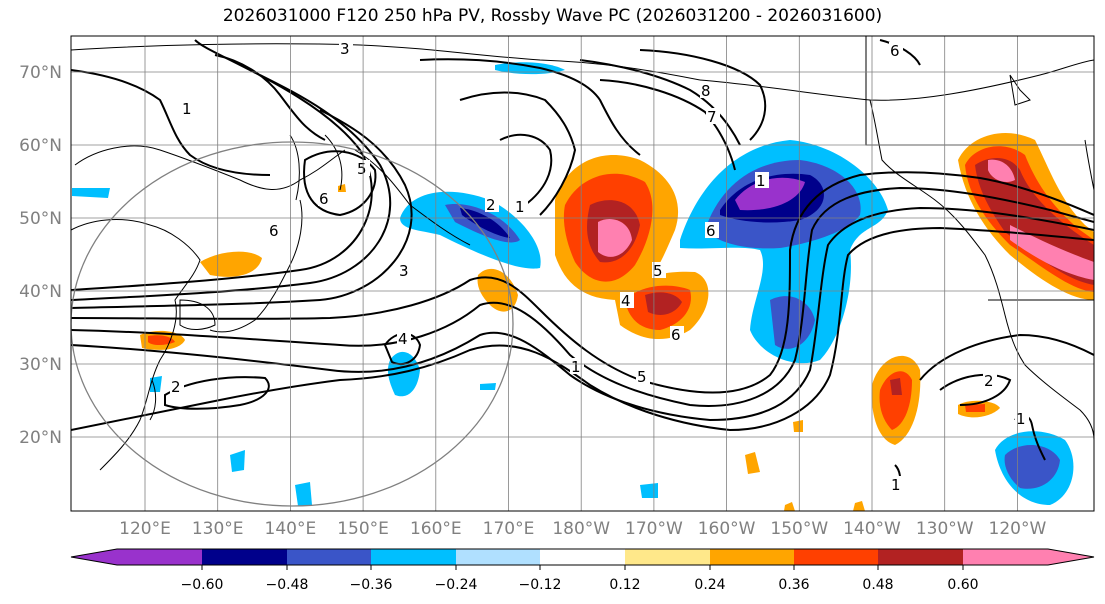 The width and height of the screenshot is (1105, 604). I want to click on latitude-tick-label: 20°N, so click(40, 438).